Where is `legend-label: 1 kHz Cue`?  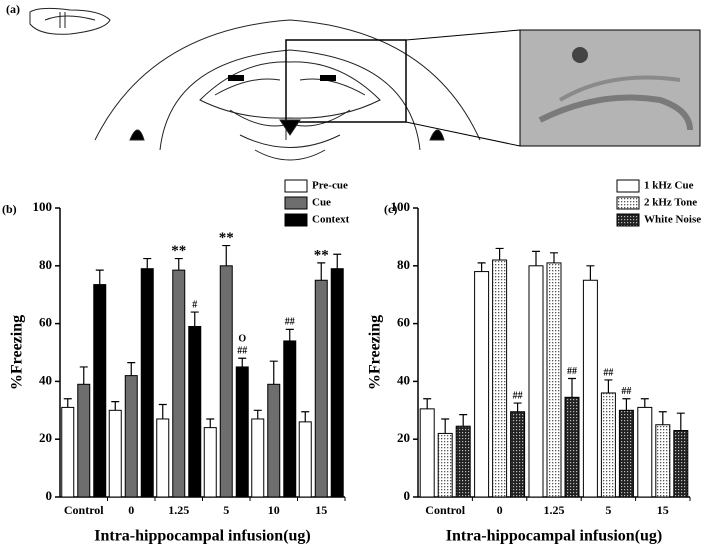
legend-label: 1 kHz Cue is located at coordinates (669, 186).